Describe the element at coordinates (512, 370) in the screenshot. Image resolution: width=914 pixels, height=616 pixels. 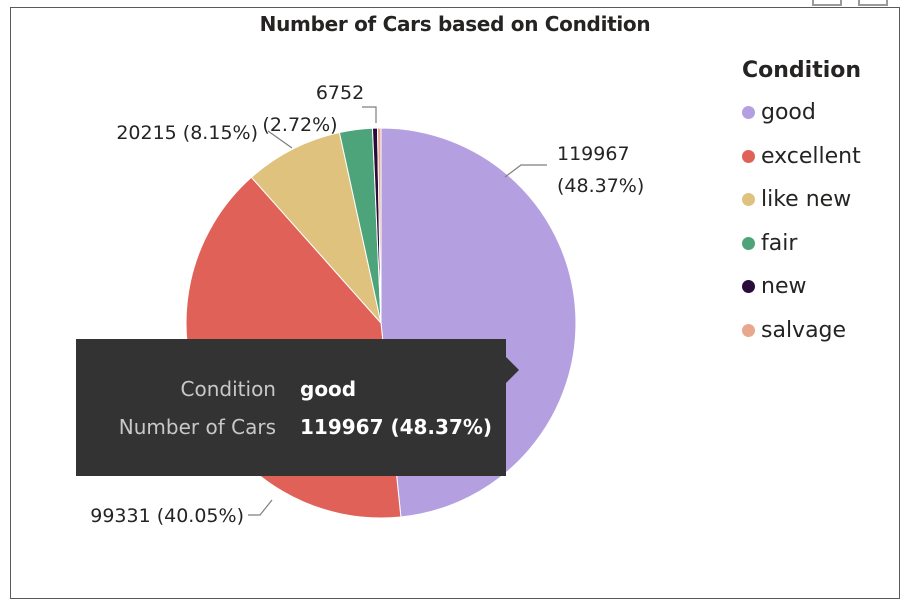
I see `tooltip-arrow` at that location.